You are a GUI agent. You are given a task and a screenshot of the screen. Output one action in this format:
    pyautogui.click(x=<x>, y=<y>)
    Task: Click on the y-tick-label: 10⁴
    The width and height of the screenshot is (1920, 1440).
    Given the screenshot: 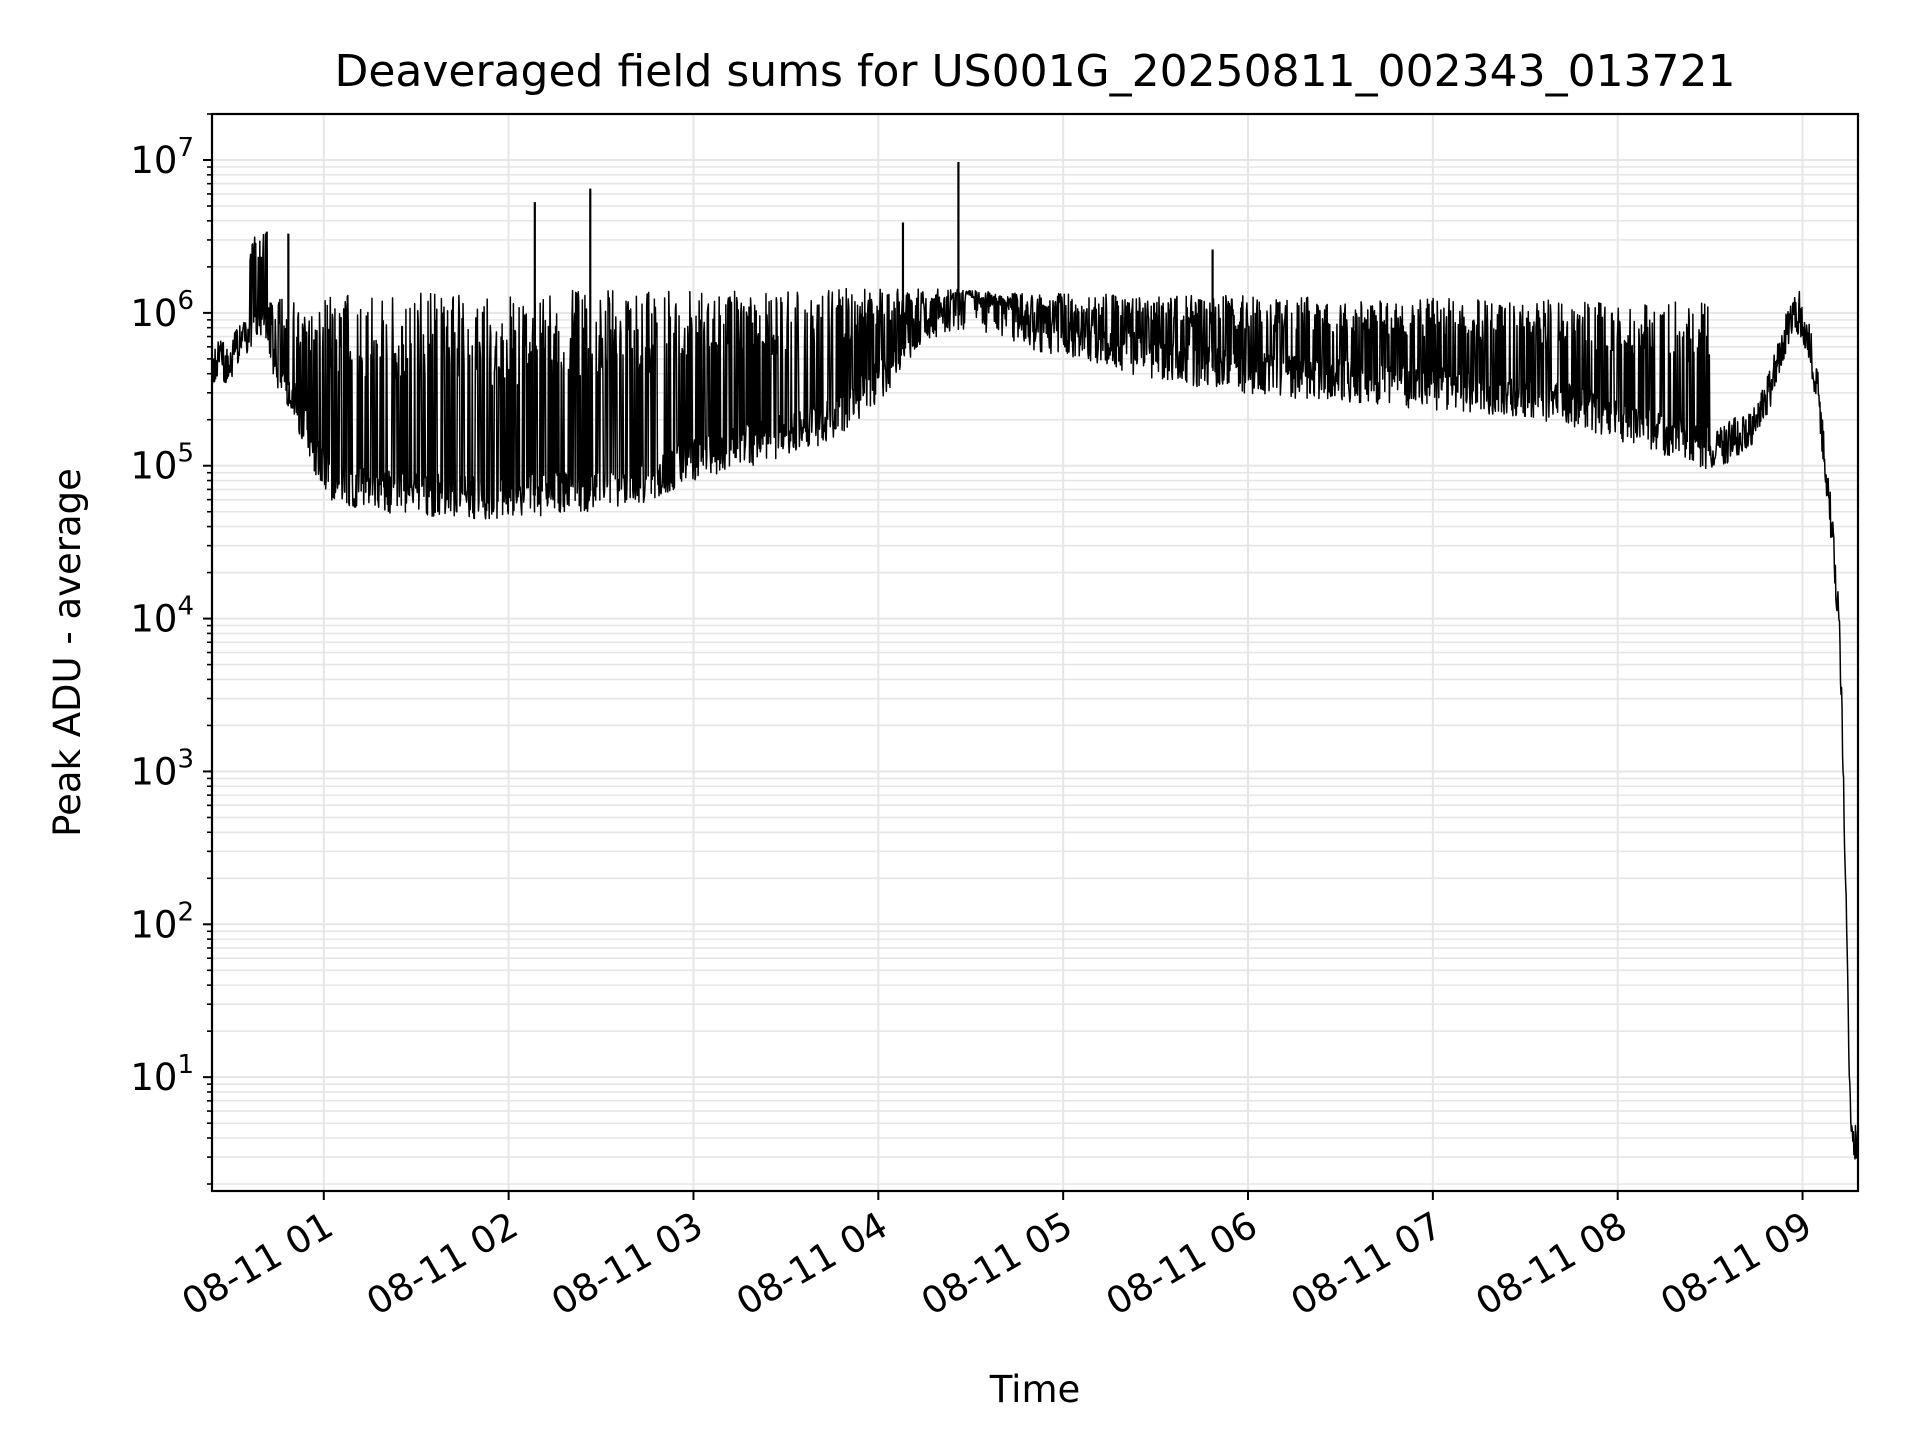 What is the action you would take?
    pyautogui.click(x=162, y=616)
    